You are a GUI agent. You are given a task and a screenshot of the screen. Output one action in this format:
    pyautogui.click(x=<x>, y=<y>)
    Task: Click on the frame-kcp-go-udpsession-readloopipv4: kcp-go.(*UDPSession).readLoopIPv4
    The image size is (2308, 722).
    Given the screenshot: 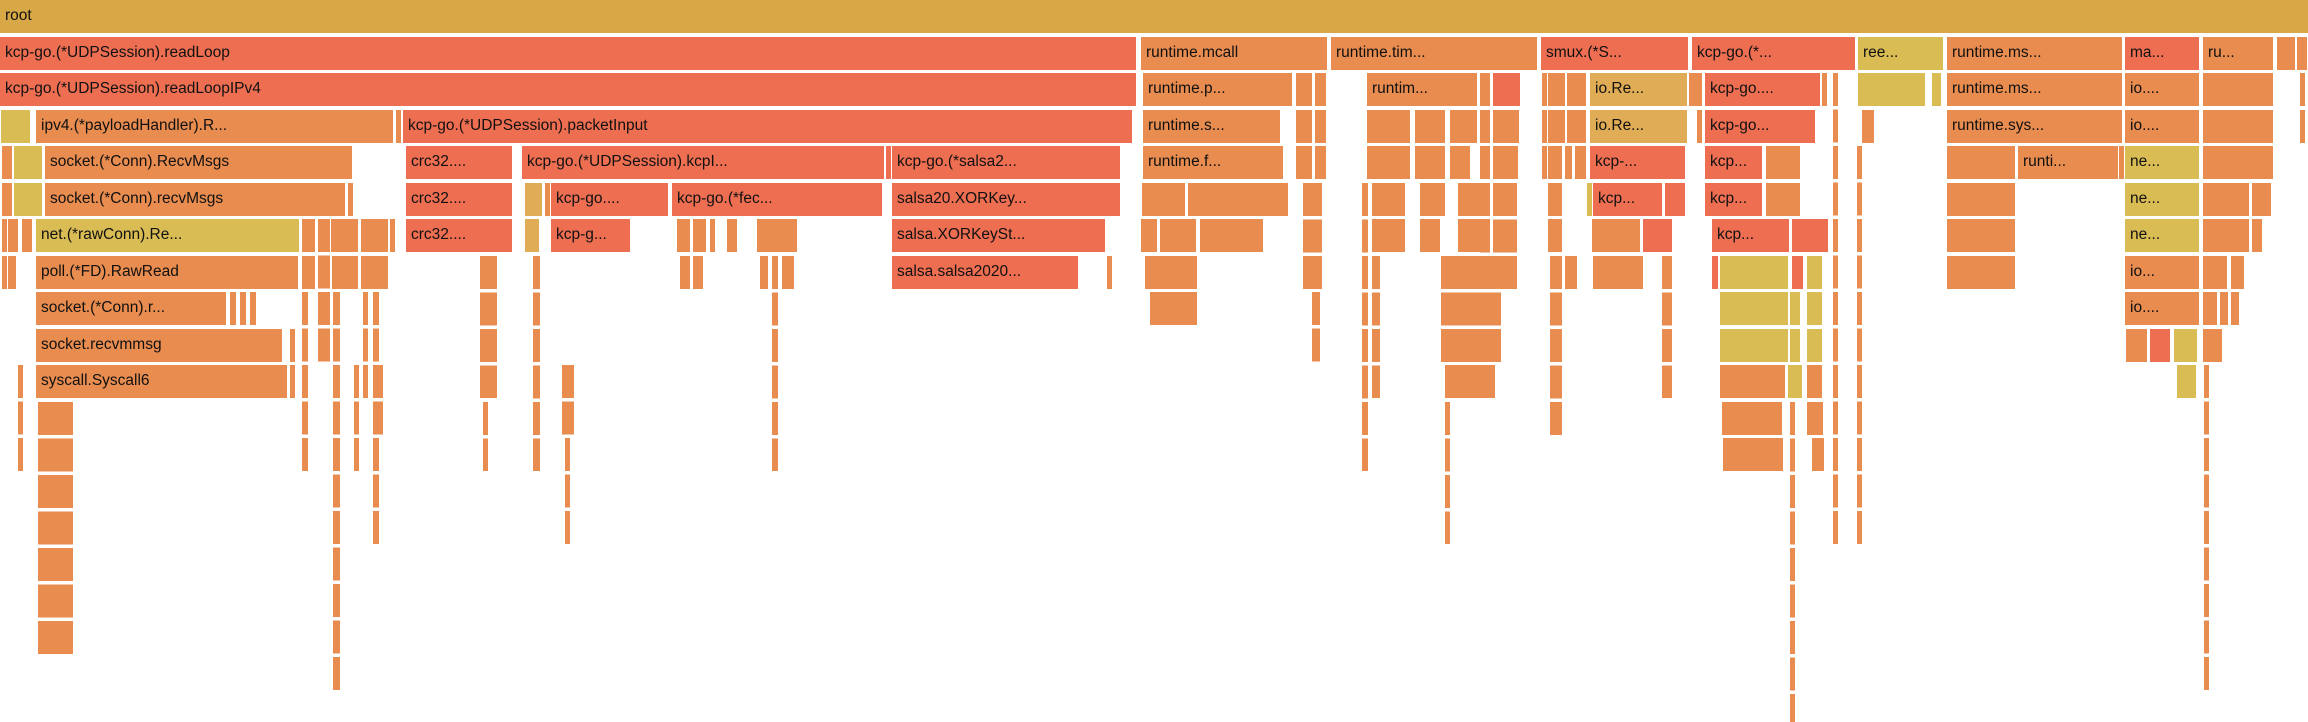 What is the action you would take?
    pyautogui.click(x=568, y=89)
    